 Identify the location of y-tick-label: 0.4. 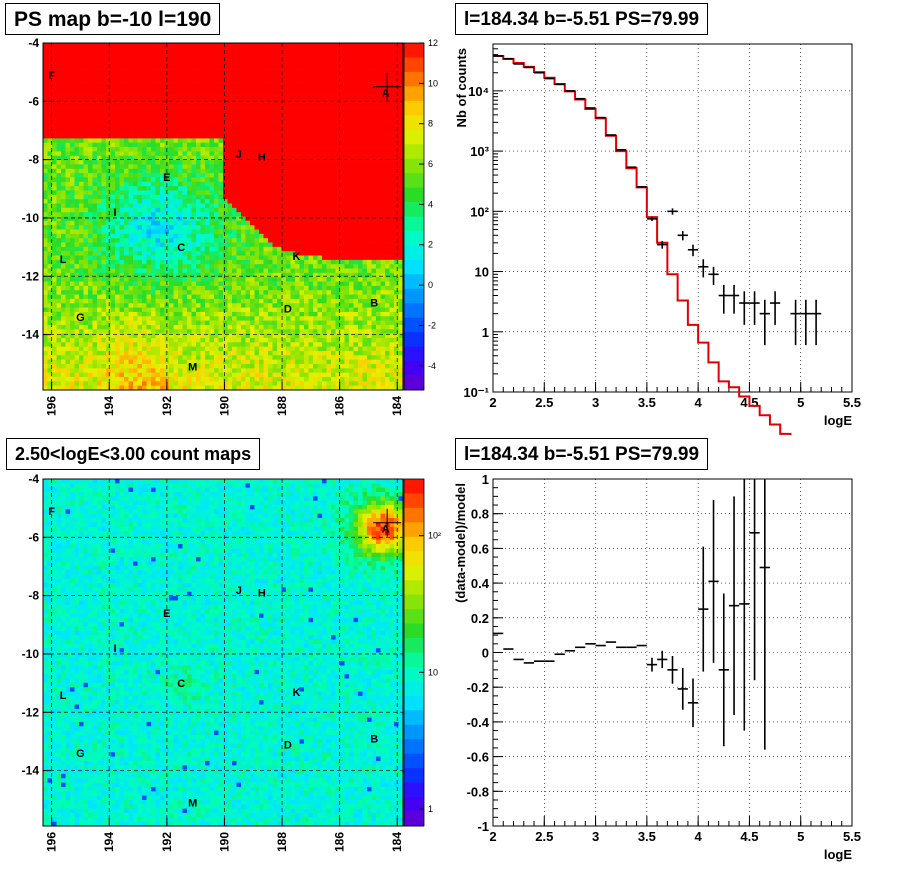
(480, 583).